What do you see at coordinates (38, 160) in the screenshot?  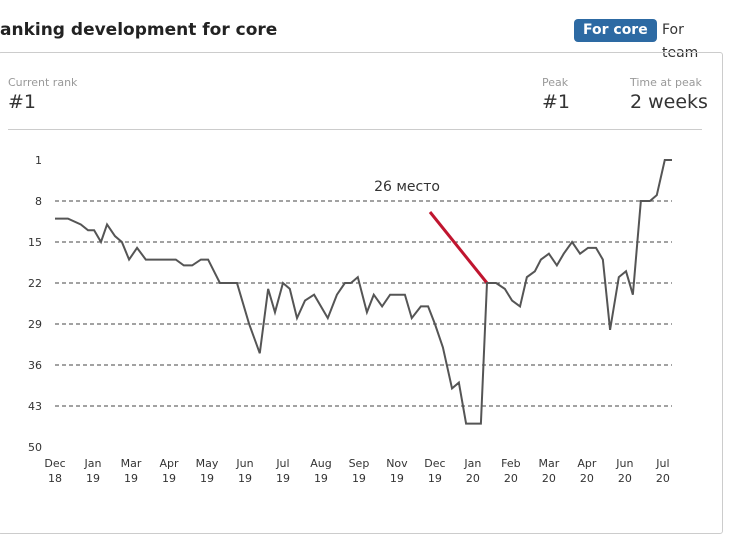 I see `y-tick-label: 1` at bounding box center [38, 160].